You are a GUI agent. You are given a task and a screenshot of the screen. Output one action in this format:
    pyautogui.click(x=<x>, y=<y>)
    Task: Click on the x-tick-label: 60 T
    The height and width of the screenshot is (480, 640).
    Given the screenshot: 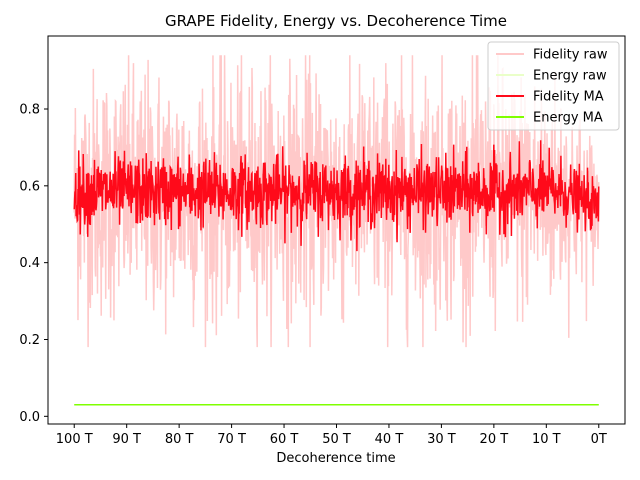 What is the action you would take?
    pyautogui.click(x=284, y=439)
    